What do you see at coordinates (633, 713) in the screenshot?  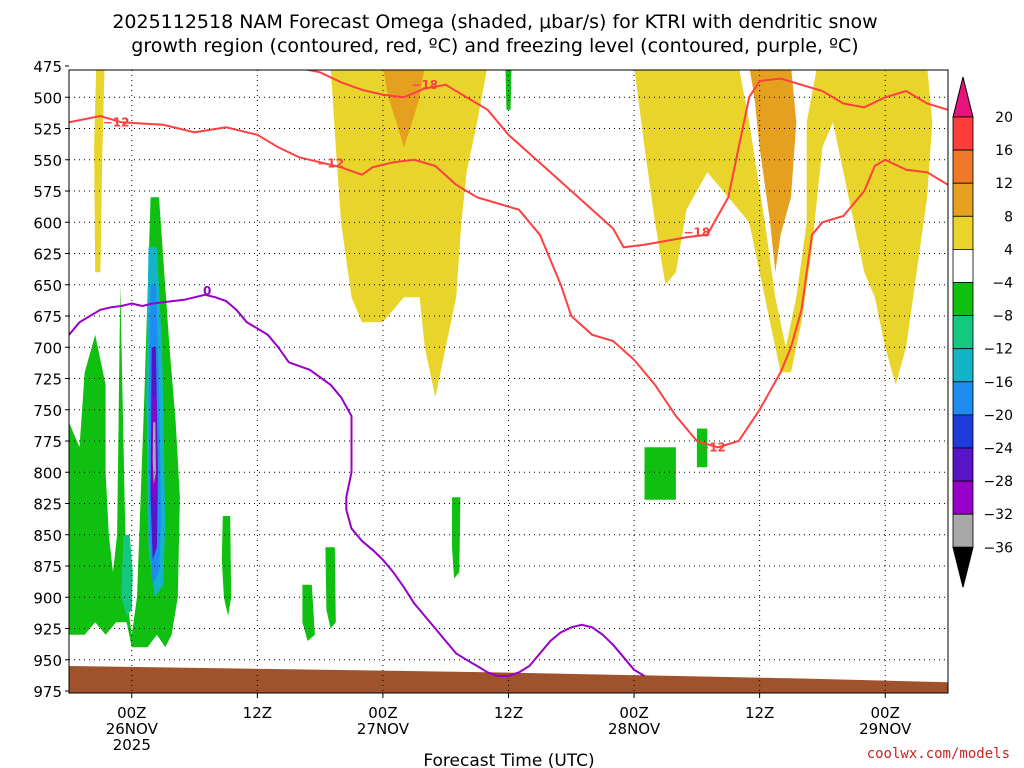 I see `xtick-label-54-0: 00Z` at bounding box center [633, 713].